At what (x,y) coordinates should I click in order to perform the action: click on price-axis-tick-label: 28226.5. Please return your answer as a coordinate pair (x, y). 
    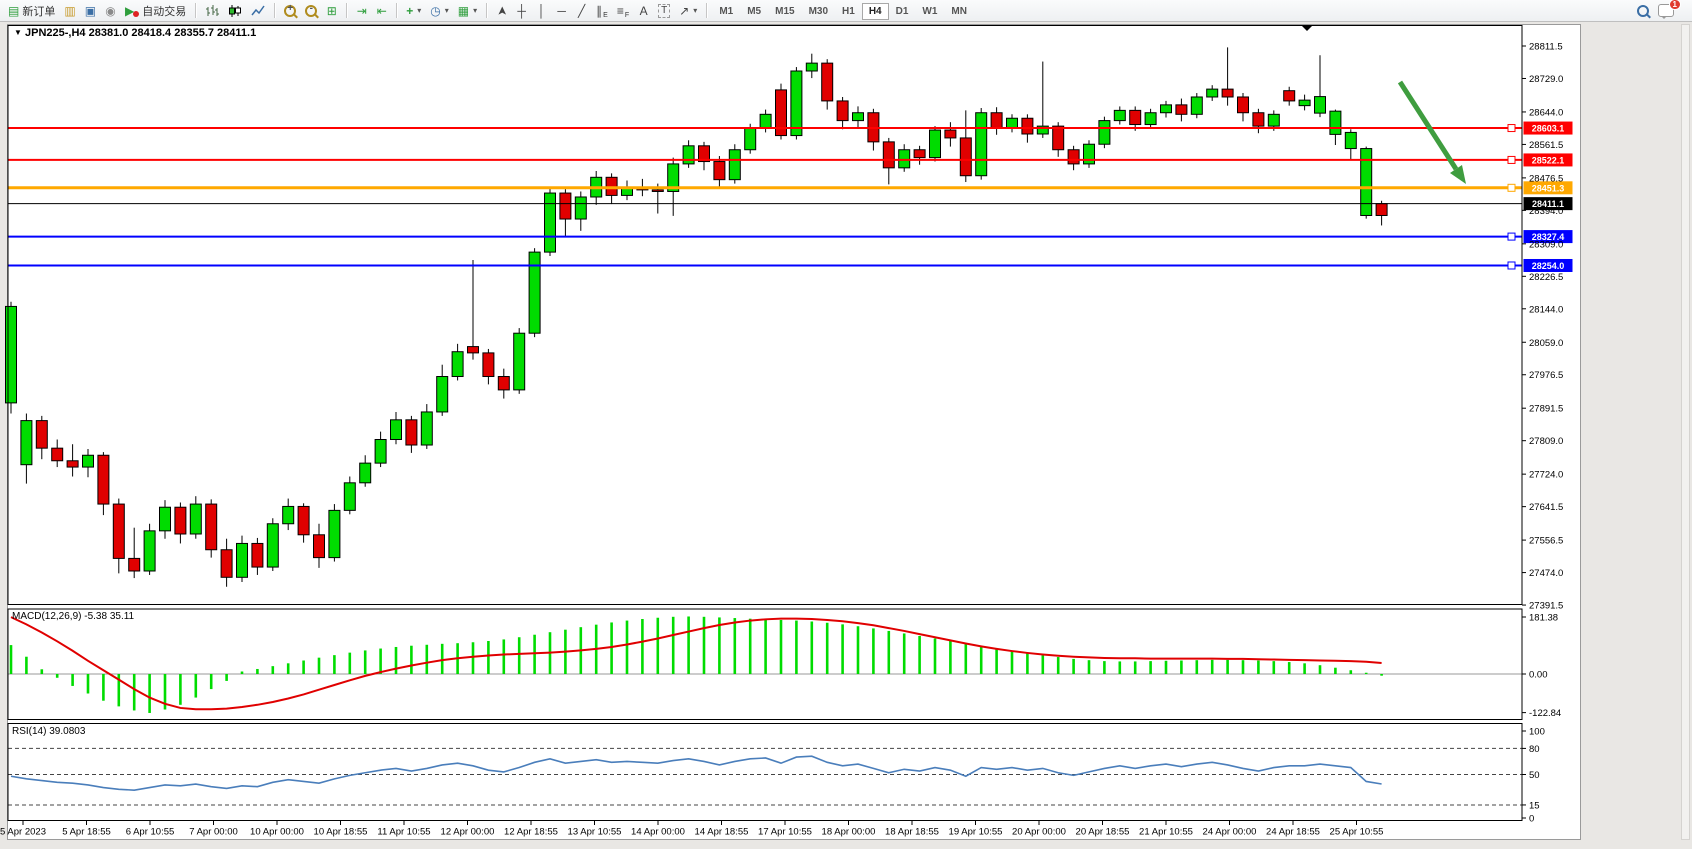
    Looking at the image, I should click on (1546, 277).